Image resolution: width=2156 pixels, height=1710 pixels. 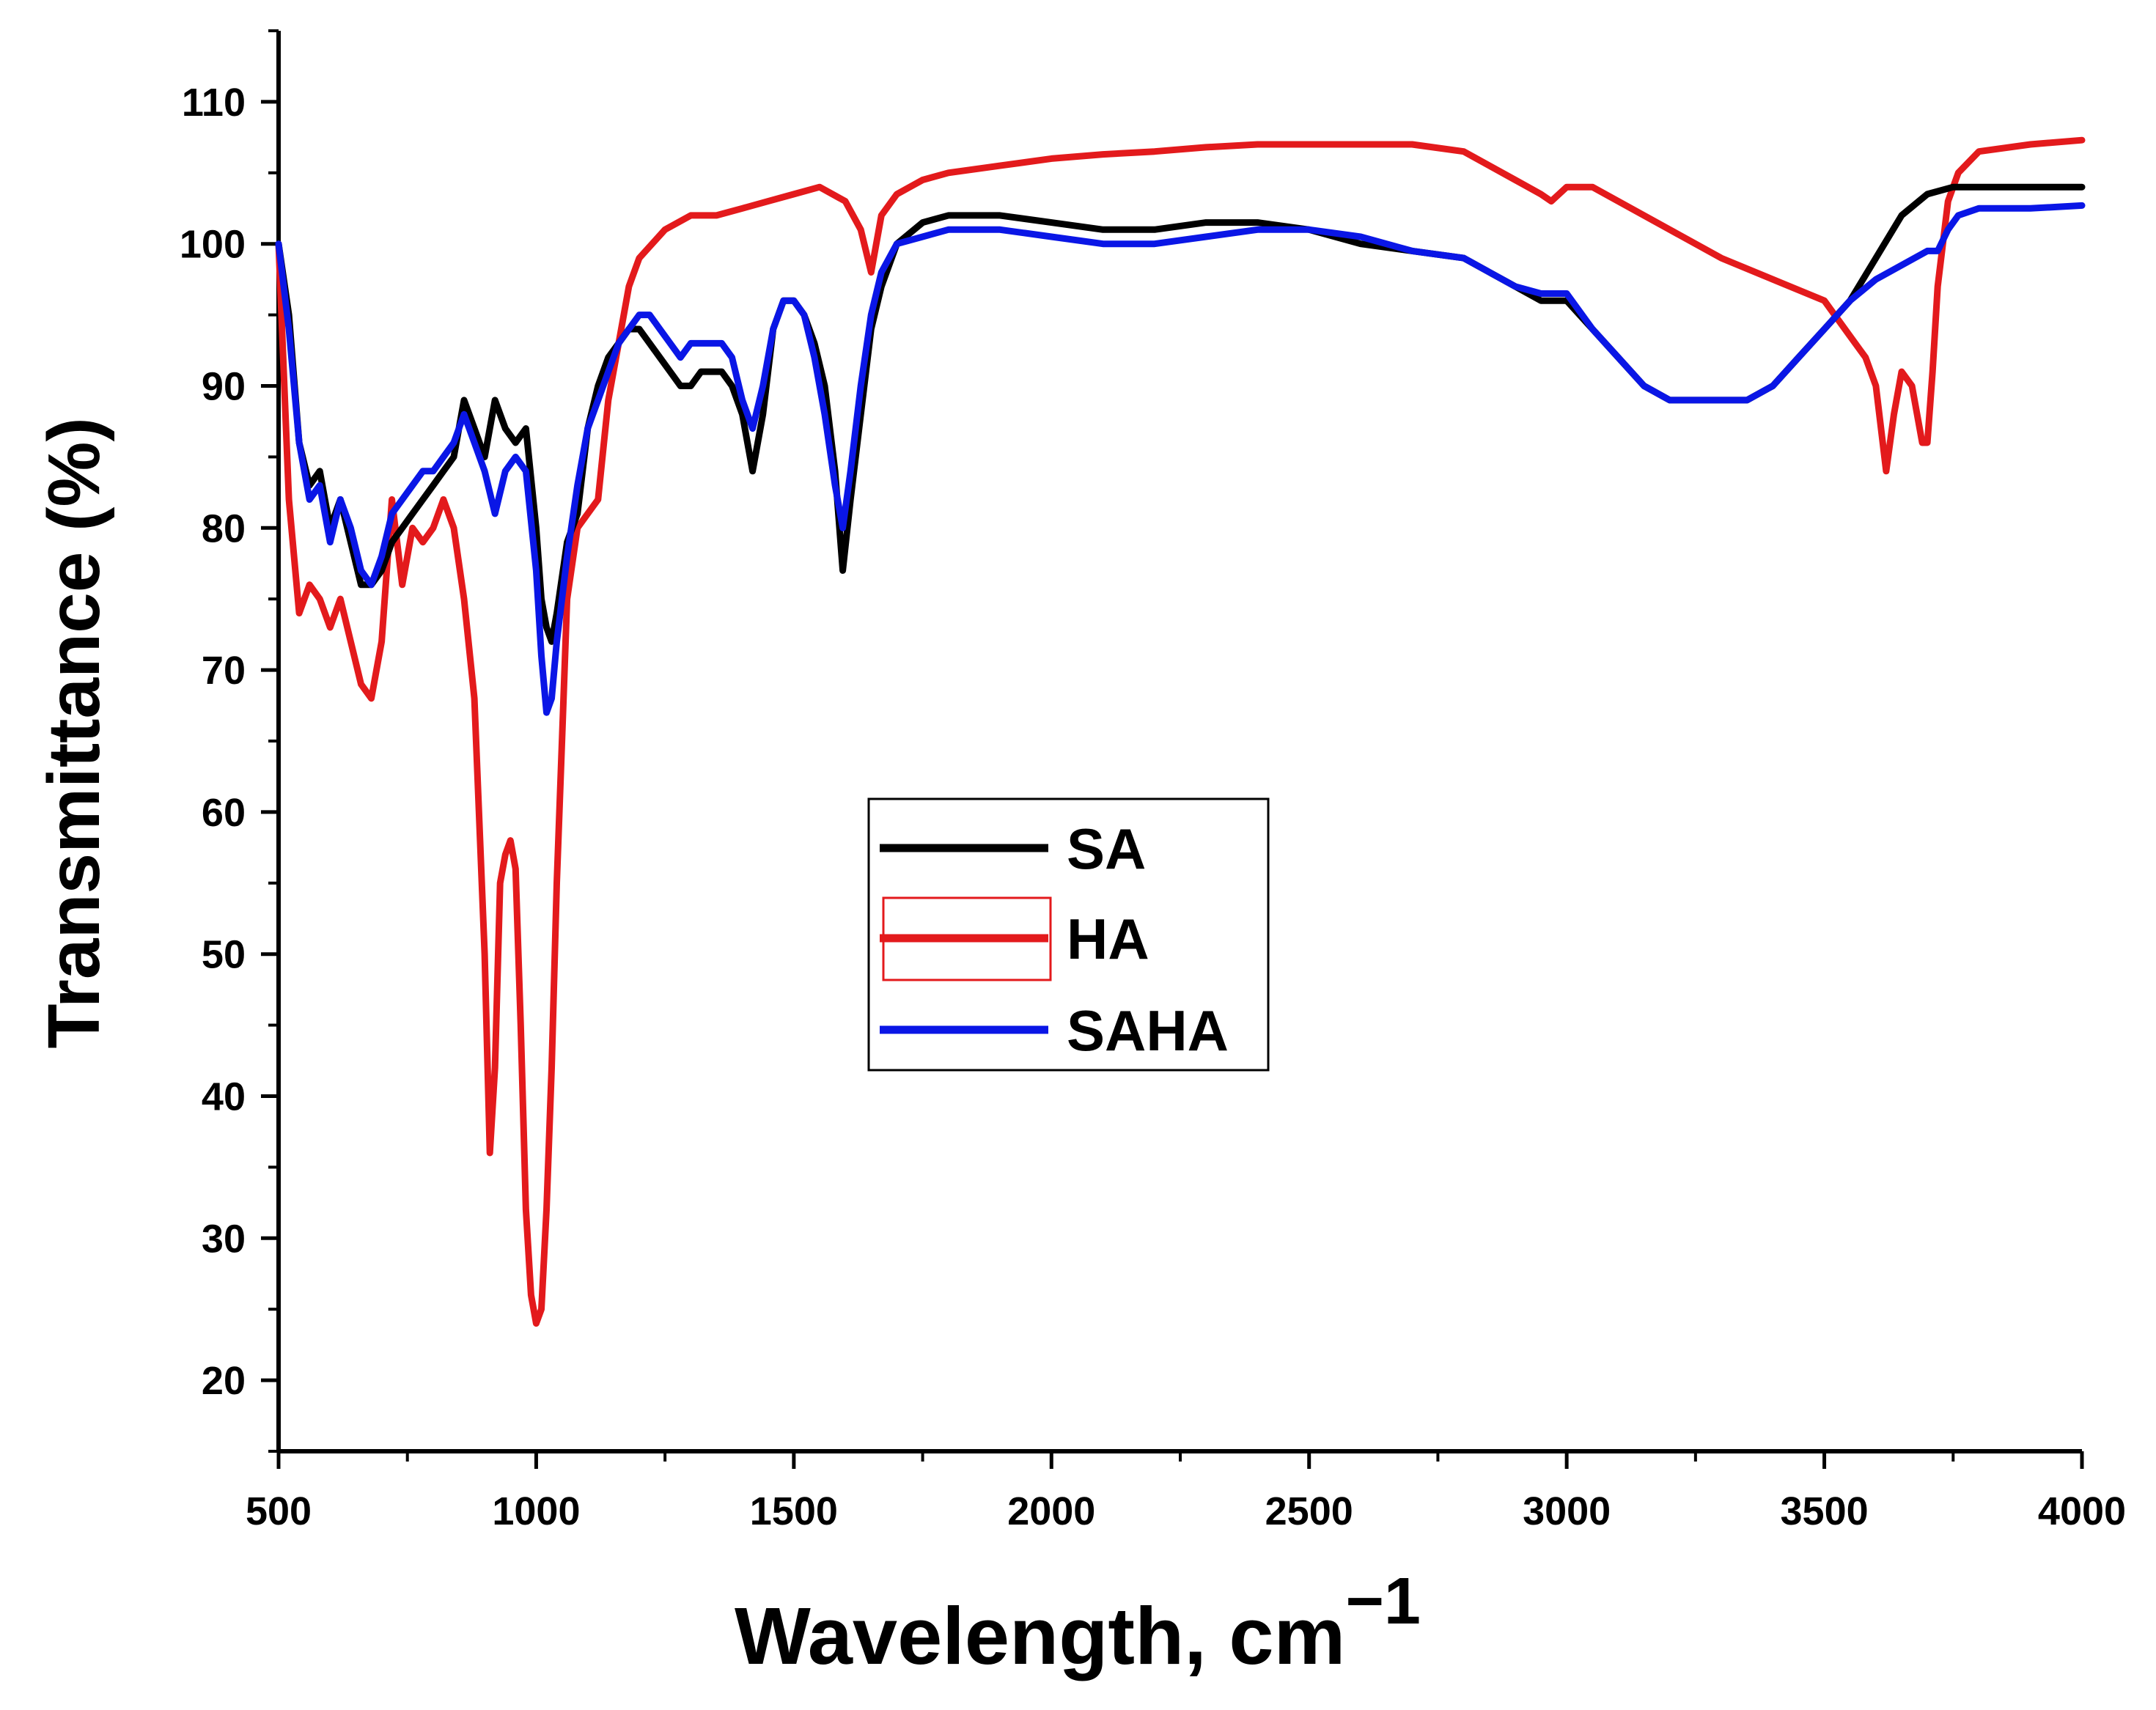 I want to click on y-tick-label: 110, so click(x=214, y=103).